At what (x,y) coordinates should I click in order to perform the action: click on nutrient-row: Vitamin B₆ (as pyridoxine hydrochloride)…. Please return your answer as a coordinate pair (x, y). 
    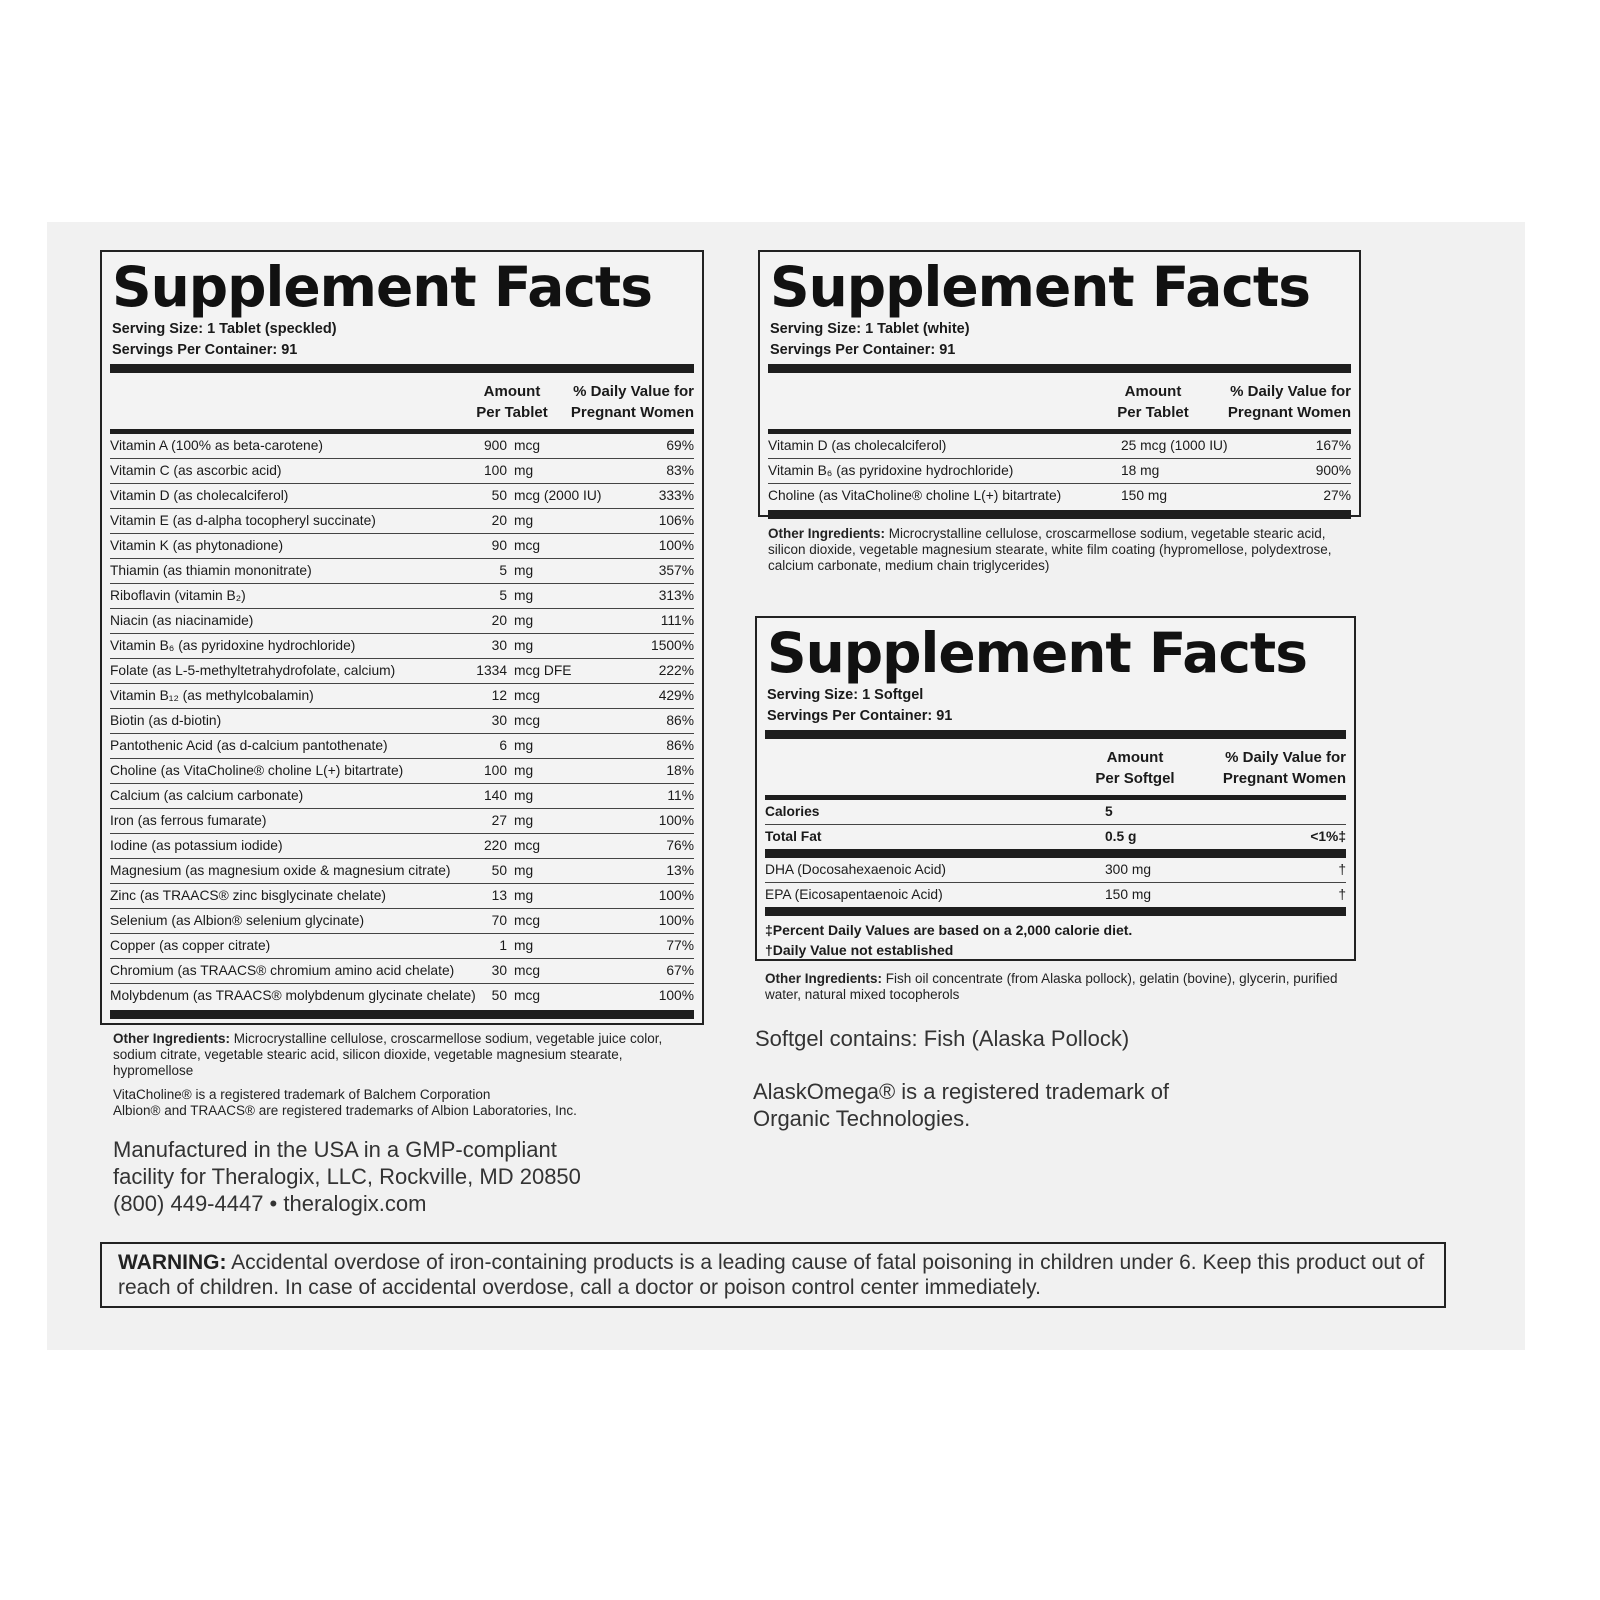
    Looking at the image, I should click on (402, 646).